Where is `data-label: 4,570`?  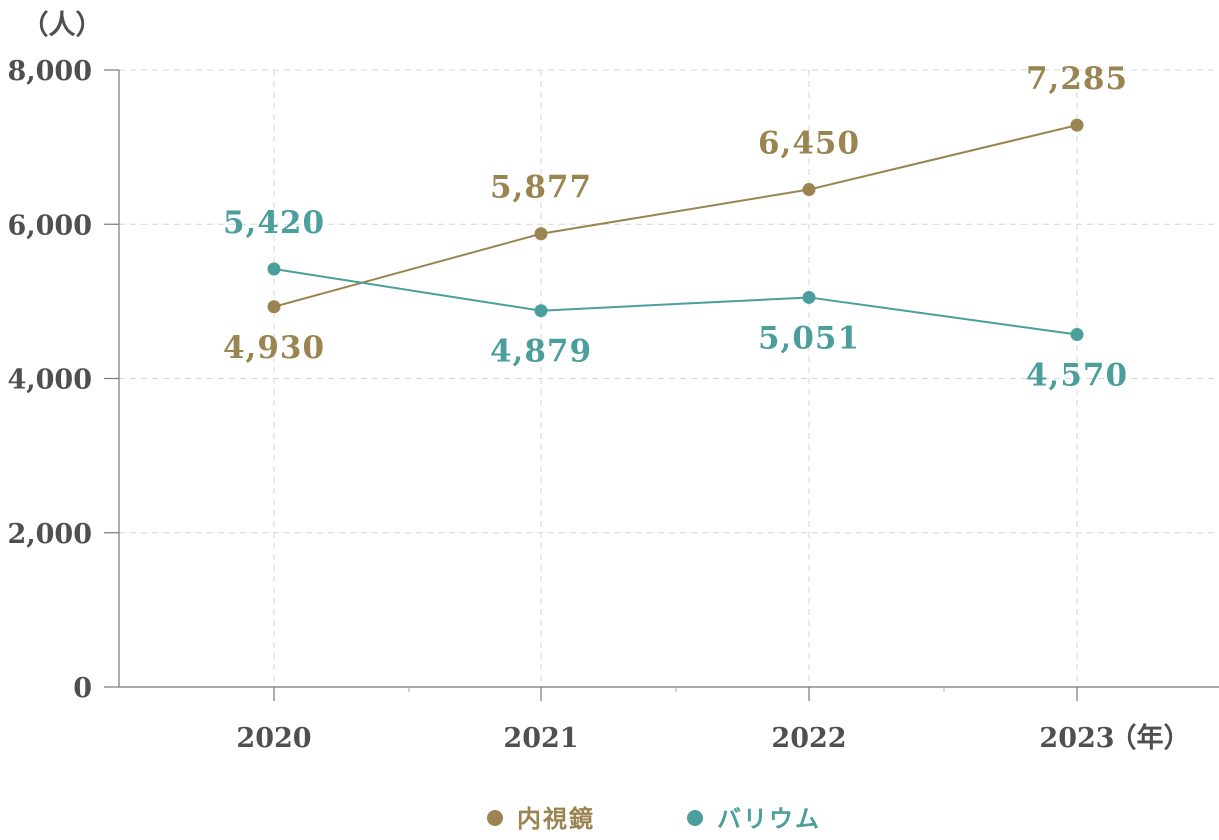
data-label: 4,570 is located at coordinates (1077, 376).